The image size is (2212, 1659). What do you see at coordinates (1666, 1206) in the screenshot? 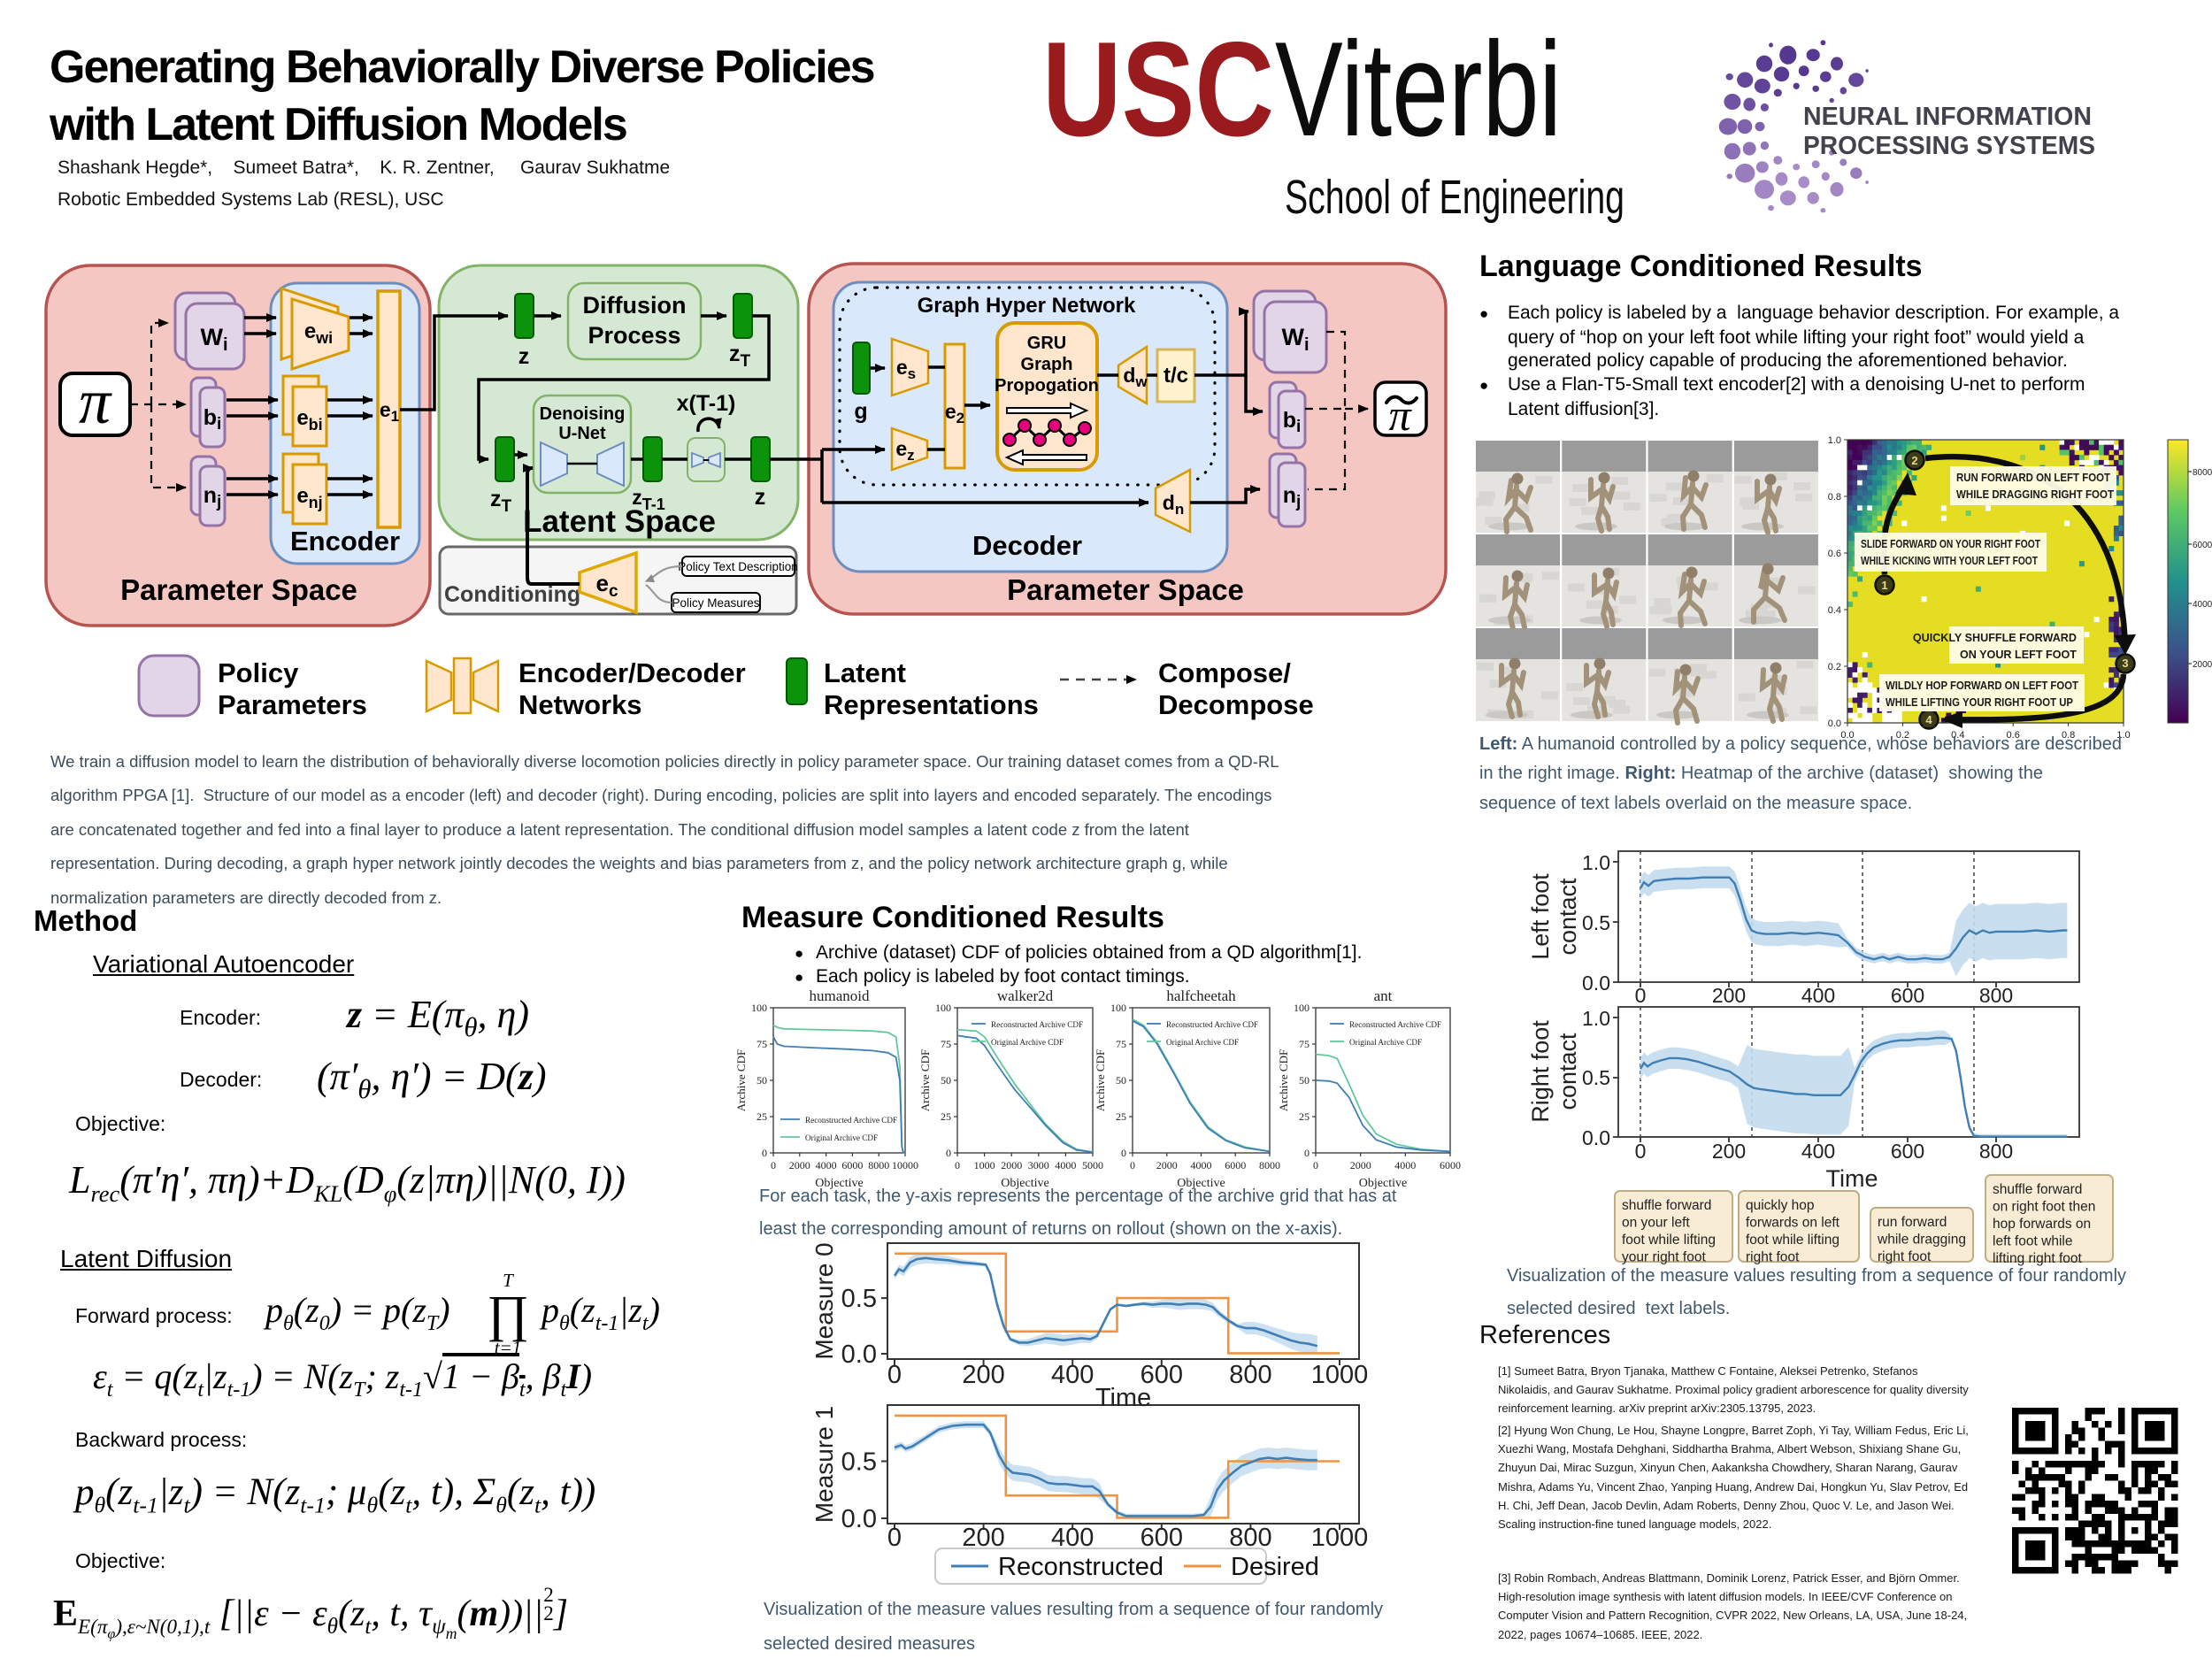
I see `svg-text: shuffle forward` at bounding box center [1666, 1206].